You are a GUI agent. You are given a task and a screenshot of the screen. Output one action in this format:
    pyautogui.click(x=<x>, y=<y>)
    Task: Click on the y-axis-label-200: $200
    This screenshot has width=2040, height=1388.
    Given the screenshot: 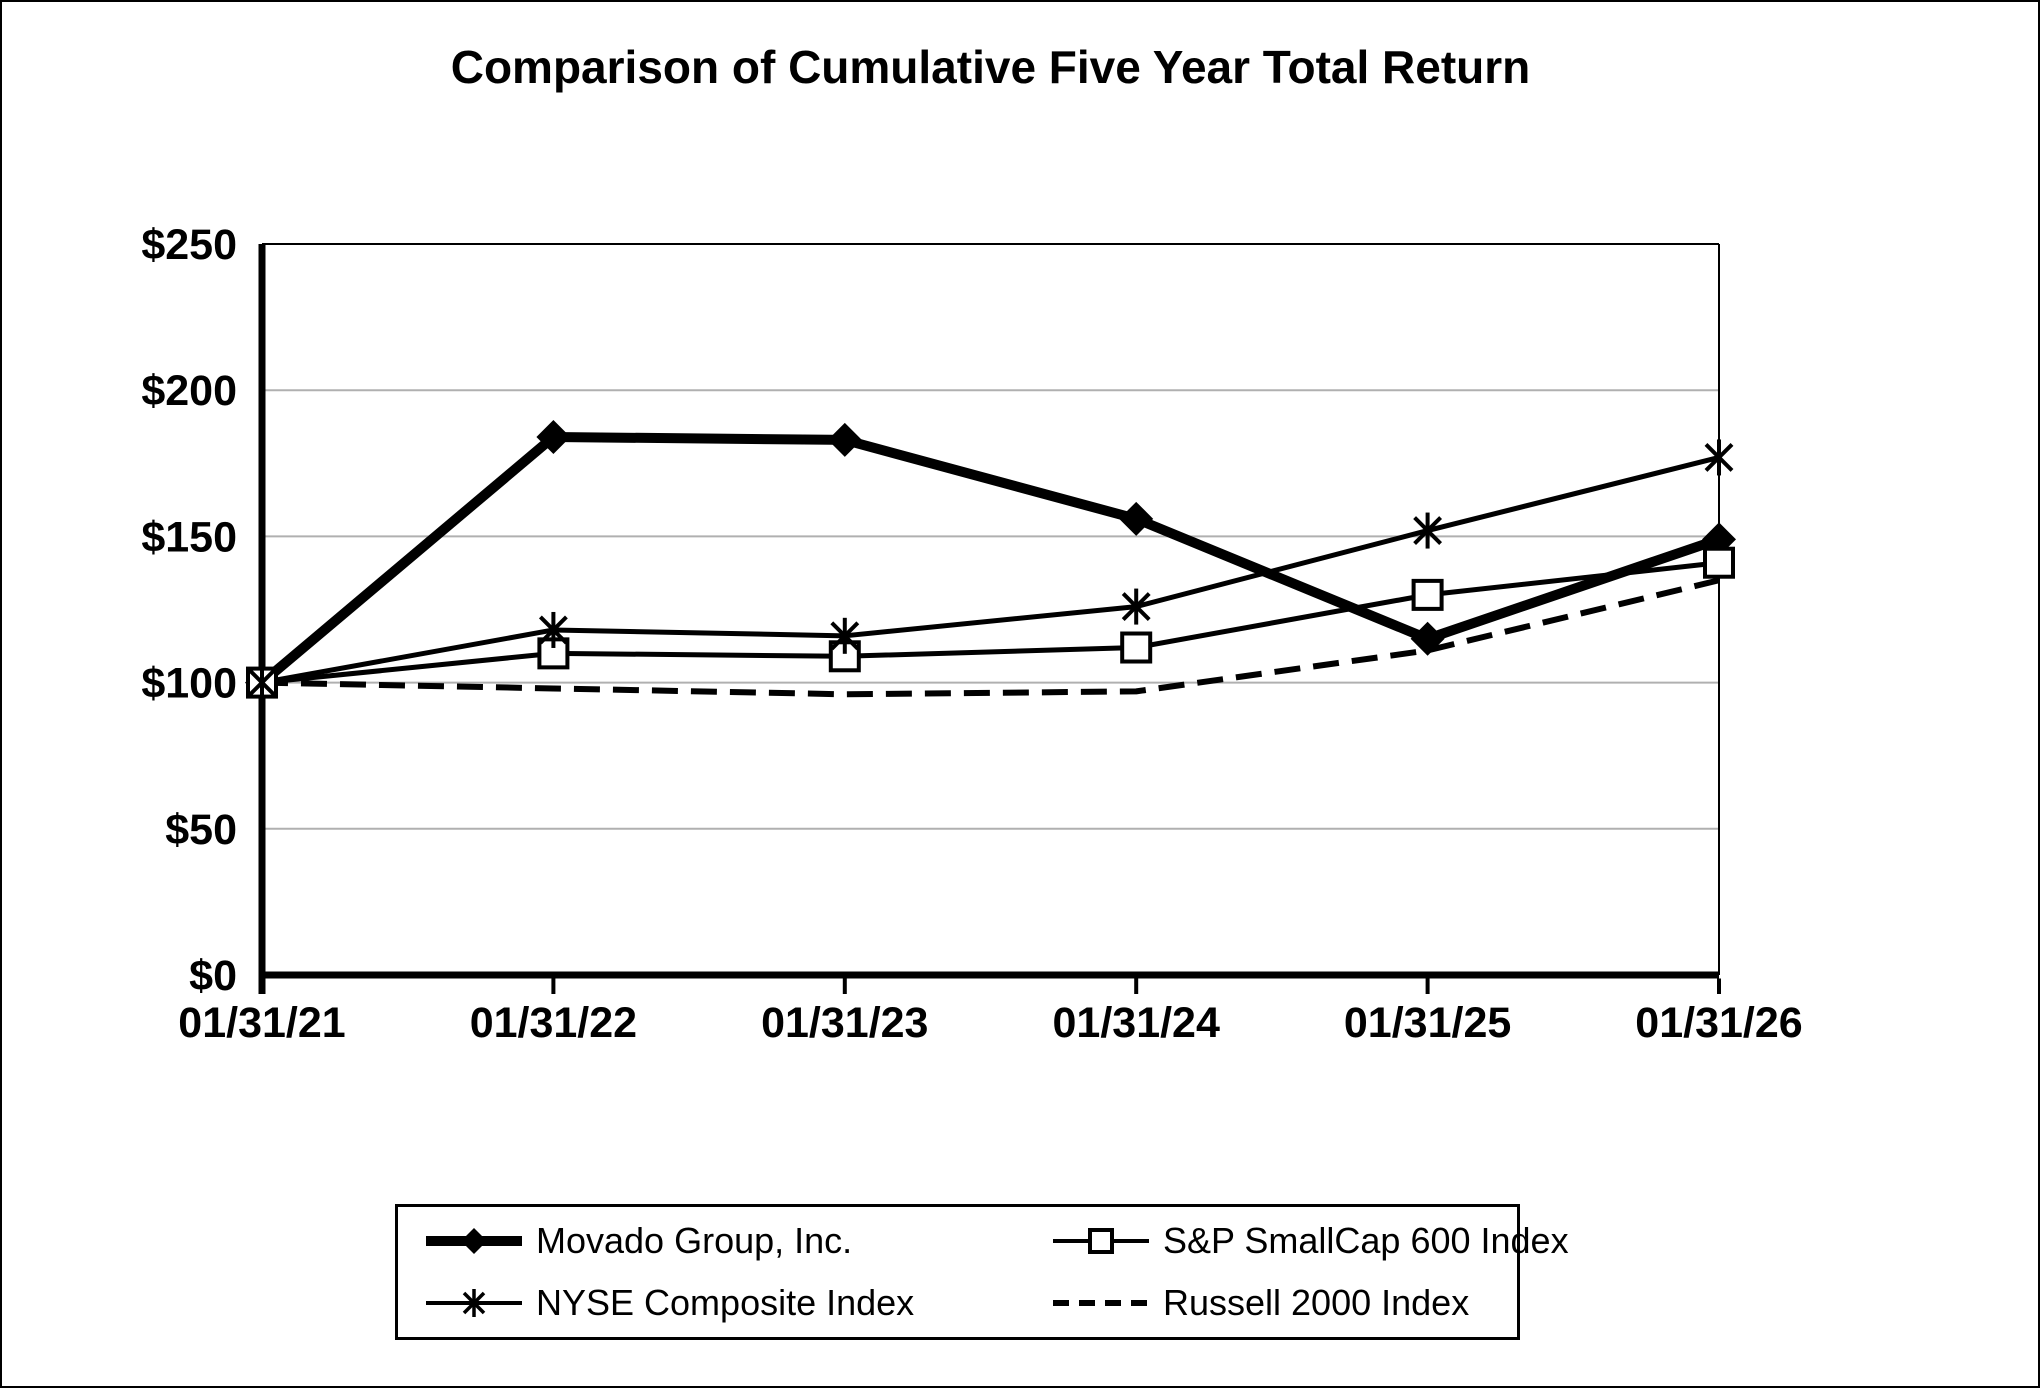 What is the action you would take?
    pyautogui.click(x=189, y=391)
    